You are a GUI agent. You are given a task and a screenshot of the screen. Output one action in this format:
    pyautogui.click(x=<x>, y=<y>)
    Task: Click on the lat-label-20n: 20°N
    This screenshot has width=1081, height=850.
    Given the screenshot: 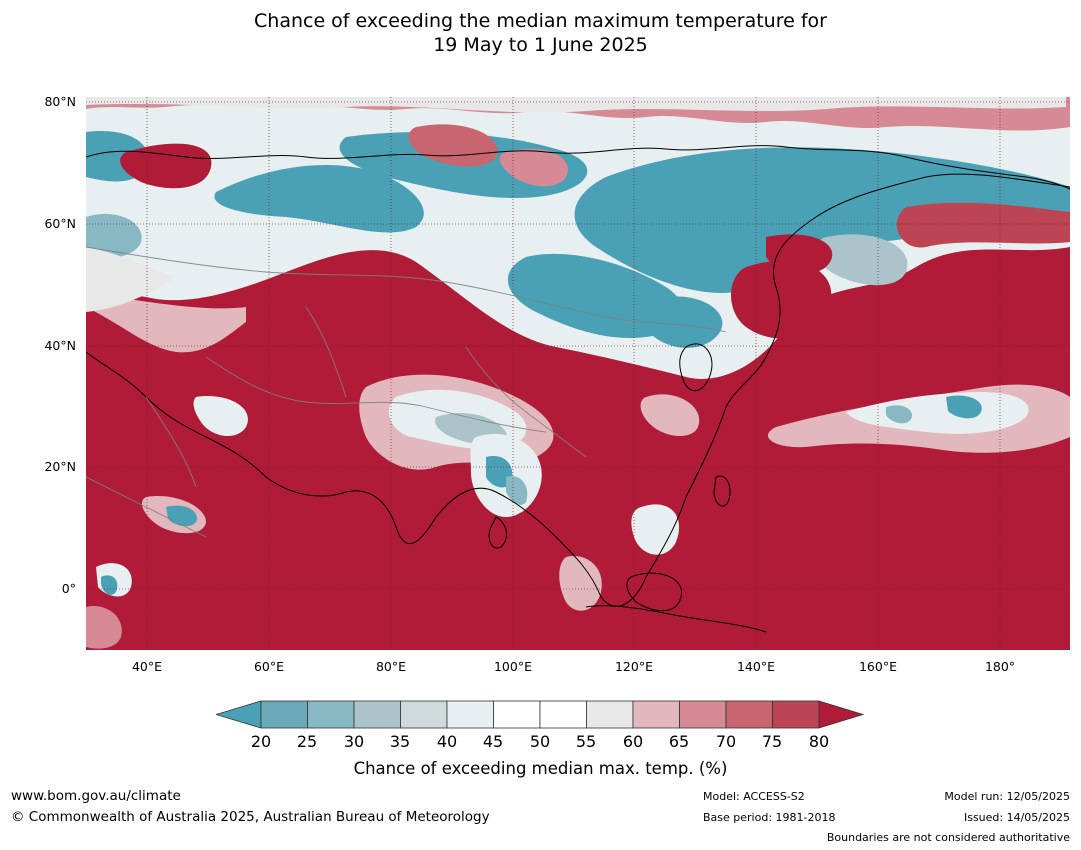 What is the action you would take?
    pyautogui.click(x=60, y=466)
    